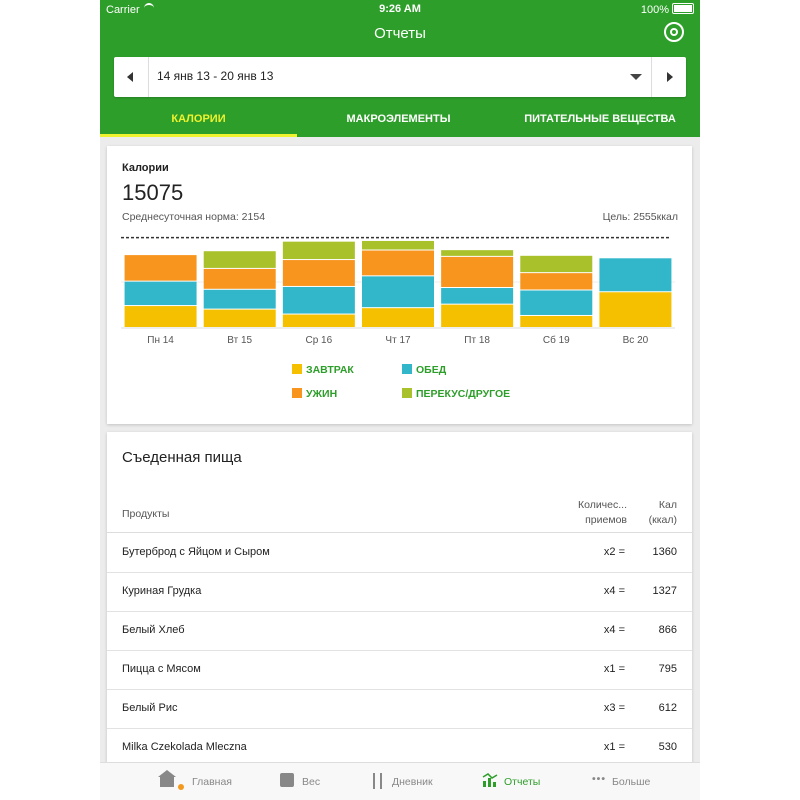 The height and width of the screenshot is (800, 800). What do you see at coordinates (400, 77) in the screenshot?
I see `date-range-selector: 14 янв 13 - 20 янв 13` at bounding box center [400, 77].